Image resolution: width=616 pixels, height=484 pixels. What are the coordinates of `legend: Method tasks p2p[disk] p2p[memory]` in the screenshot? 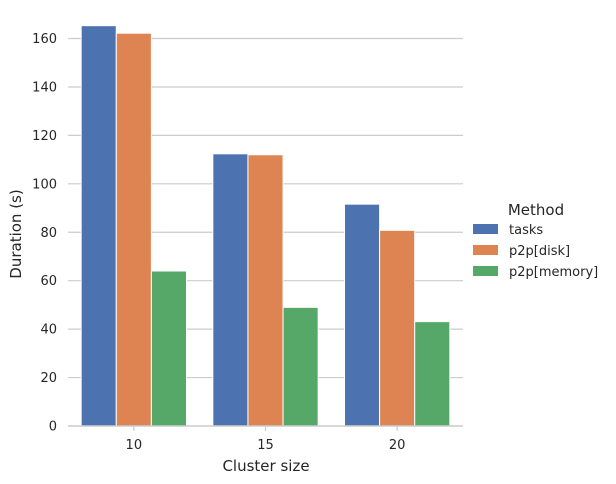 It's located at (535, 240).